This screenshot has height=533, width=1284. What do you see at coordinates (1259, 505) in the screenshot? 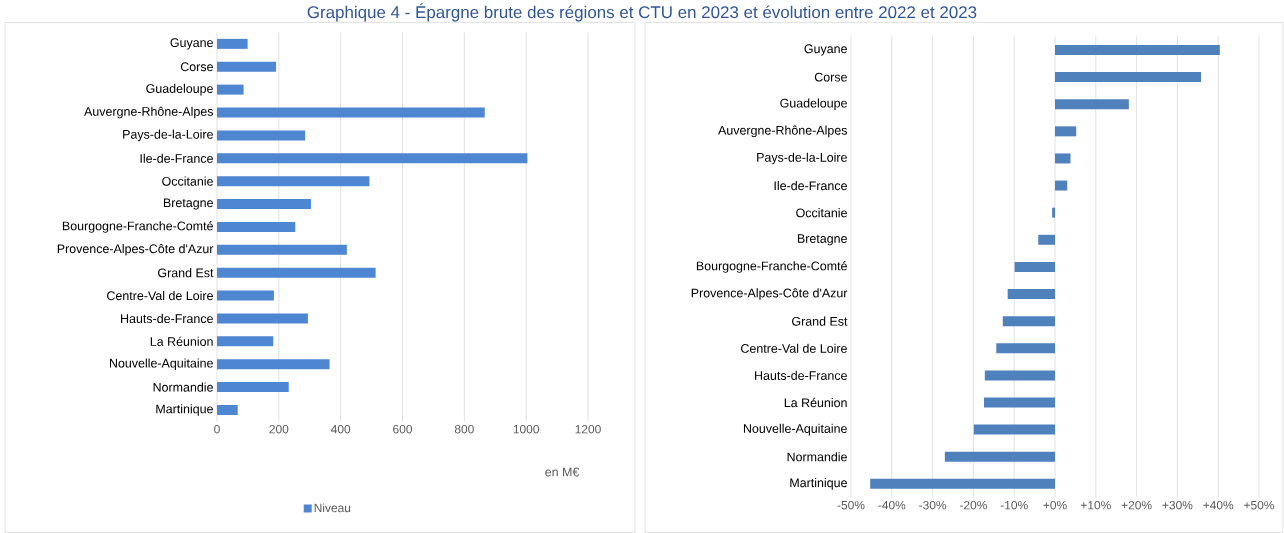
I see `x-tick-label: +50%` at bounding box center [1259, 505].